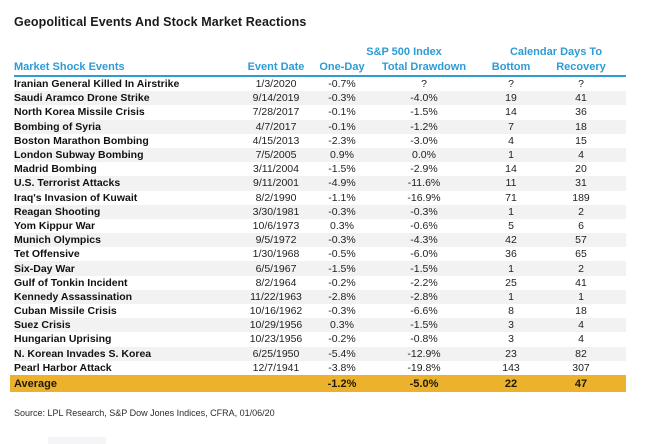 The height and width of the screenshot is (444, 660). What do you see at coordinates (82, 98) in the screenshot?
I see `event-name-cell: Saudi Aramco Drone Strike` at bounding box center [82, 98].